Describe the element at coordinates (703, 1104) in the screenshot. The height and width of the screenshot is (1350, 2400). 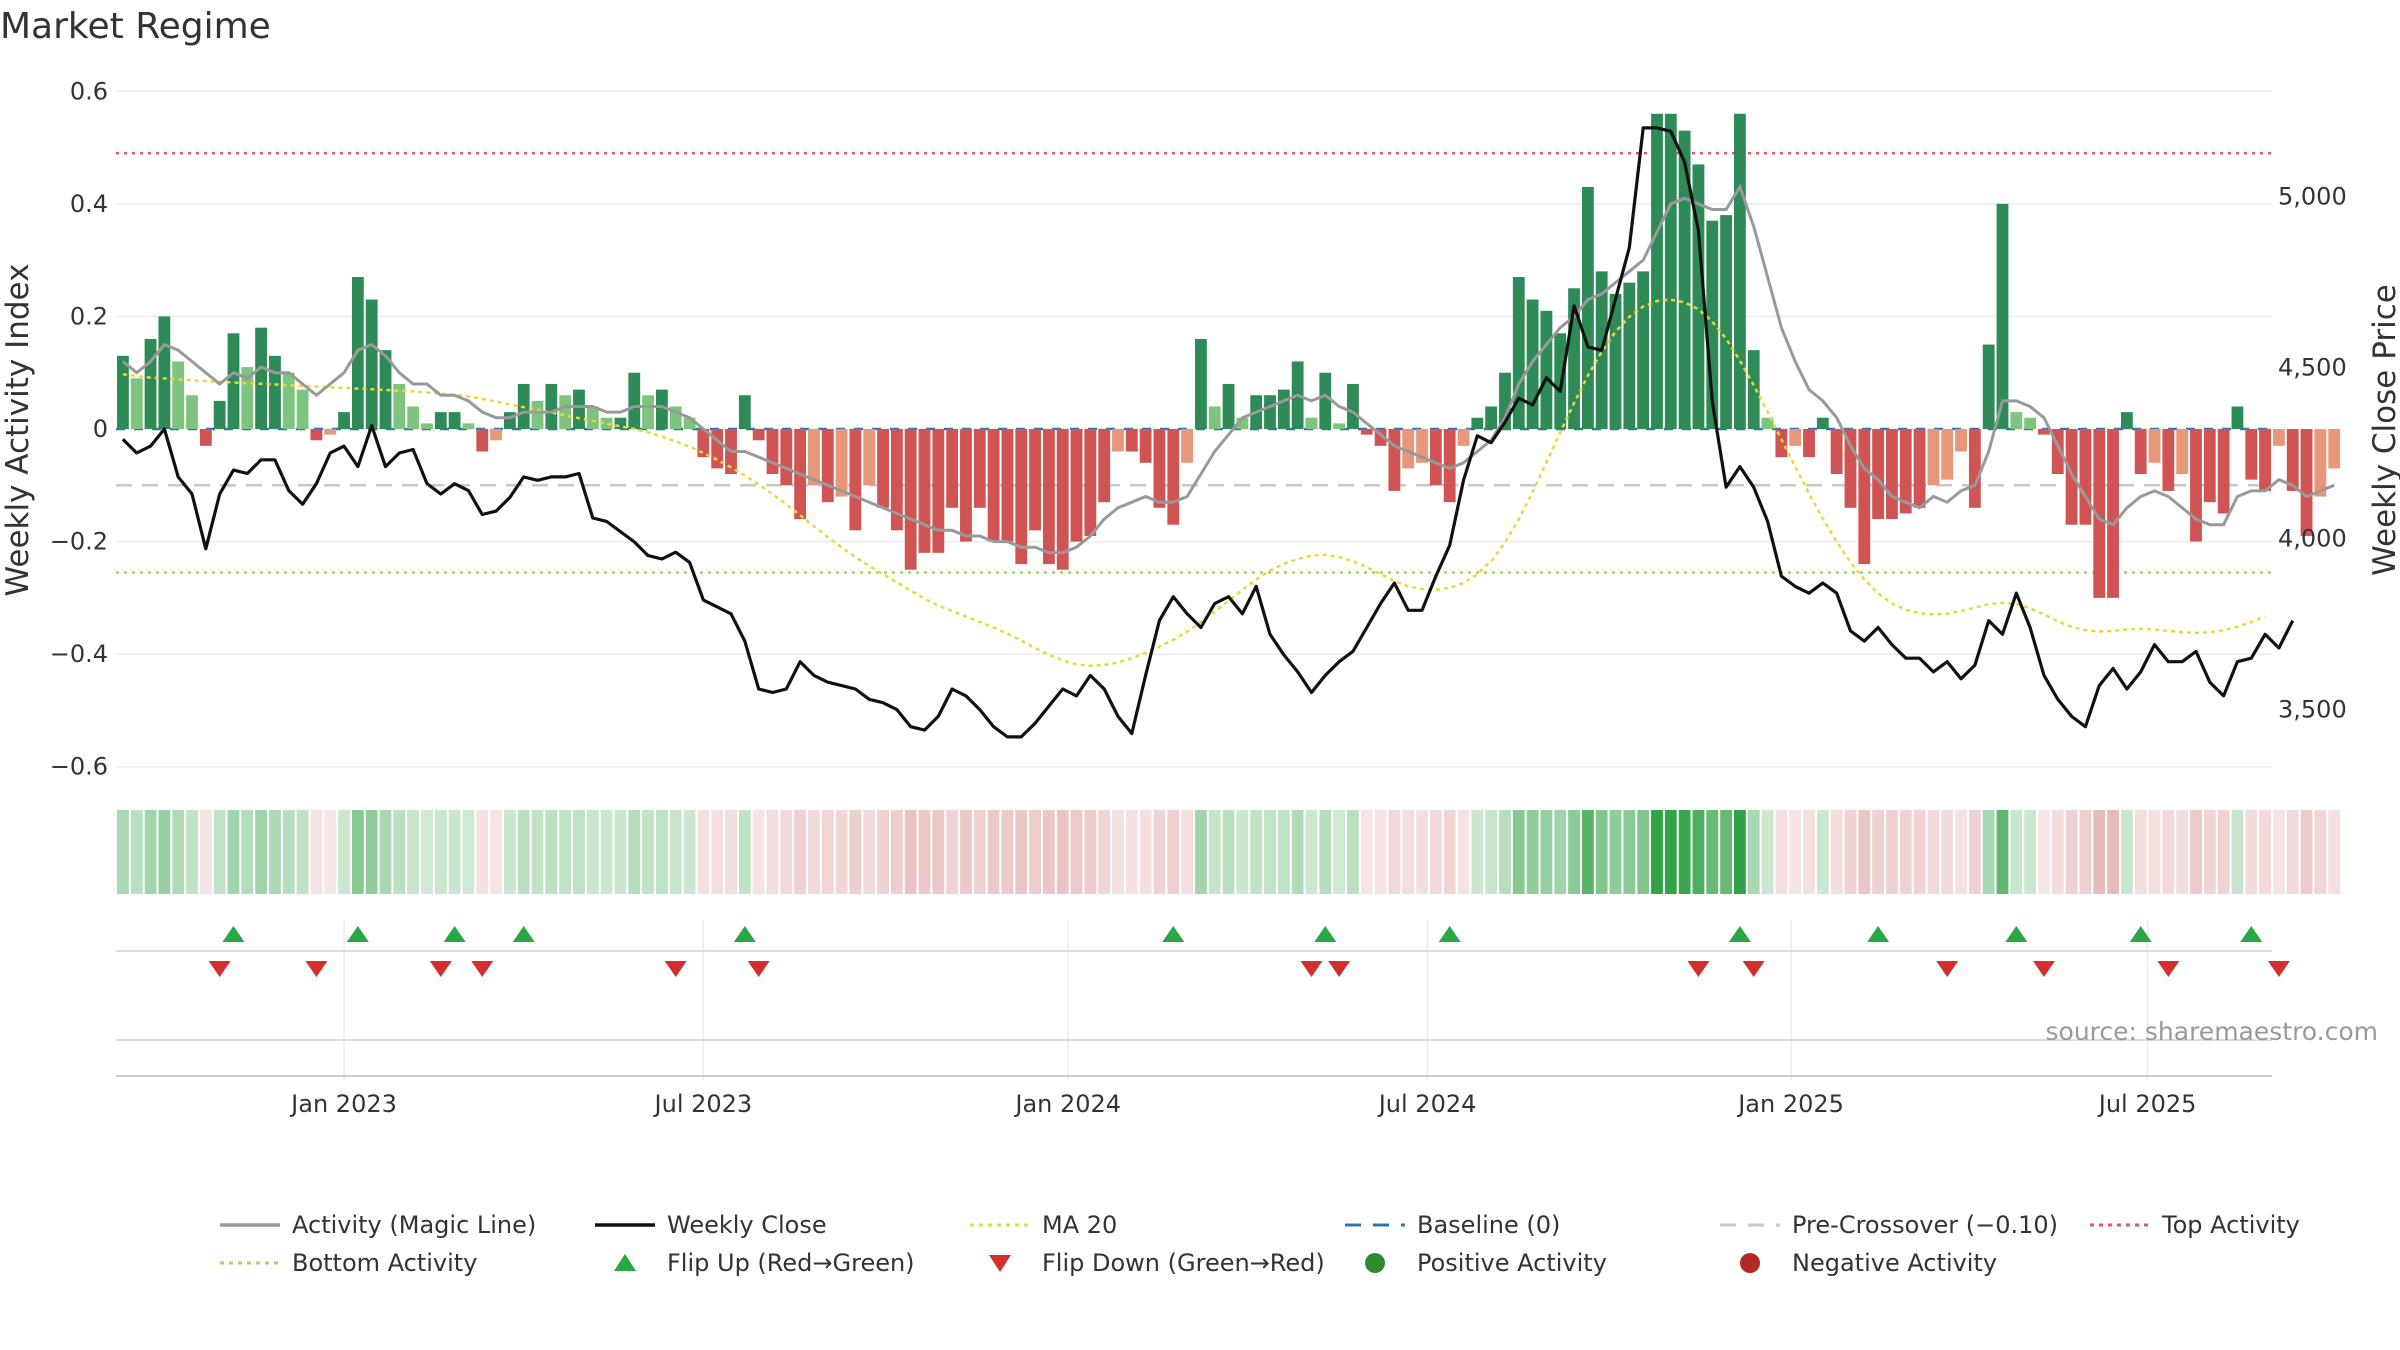
I see `x-tick-label: Jul 2023` at that location.